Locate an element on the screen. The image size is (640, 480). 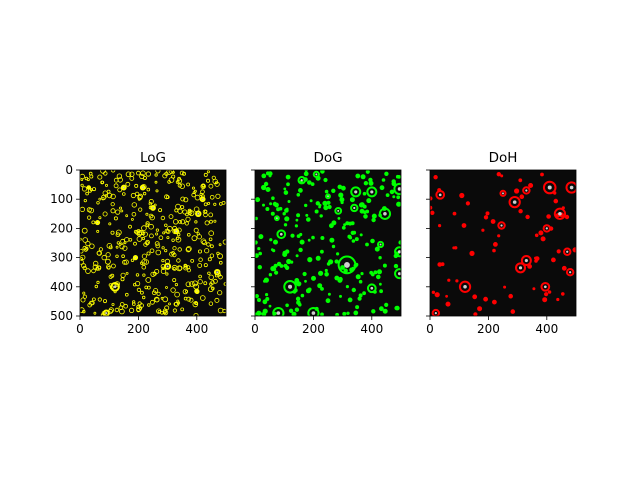
y-tick-label: 0 is located at coordinates (69, 170).